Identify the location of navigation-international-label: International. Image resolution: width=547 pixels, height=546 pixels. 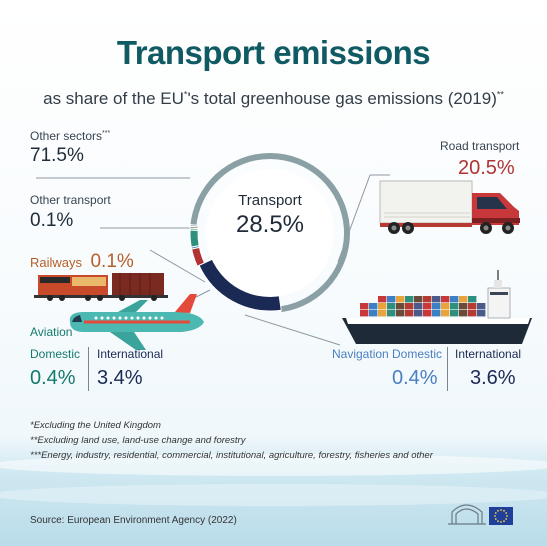
(488, 354).